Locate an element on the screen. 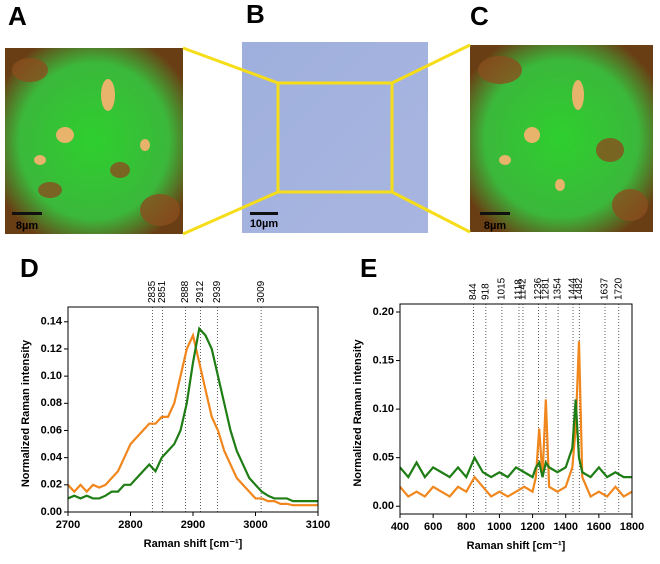 The width and height of the screenshot is (660, 564). plot-frame is located at coordinates (516, 409).